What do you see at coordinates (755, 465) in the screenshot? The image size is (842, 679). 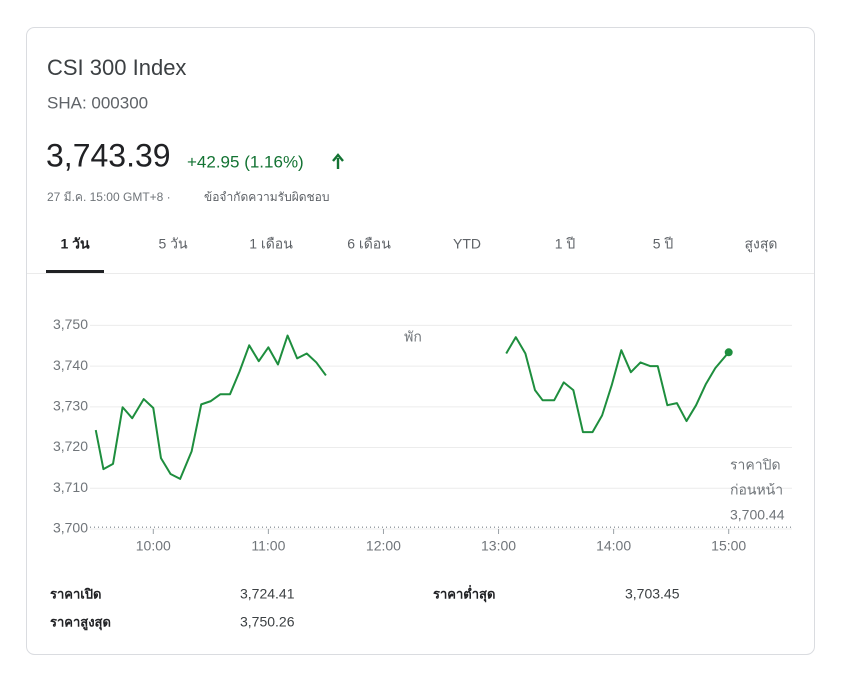 I see `previous-close-label: ราคาปิด` at bounding box center [755, 465].